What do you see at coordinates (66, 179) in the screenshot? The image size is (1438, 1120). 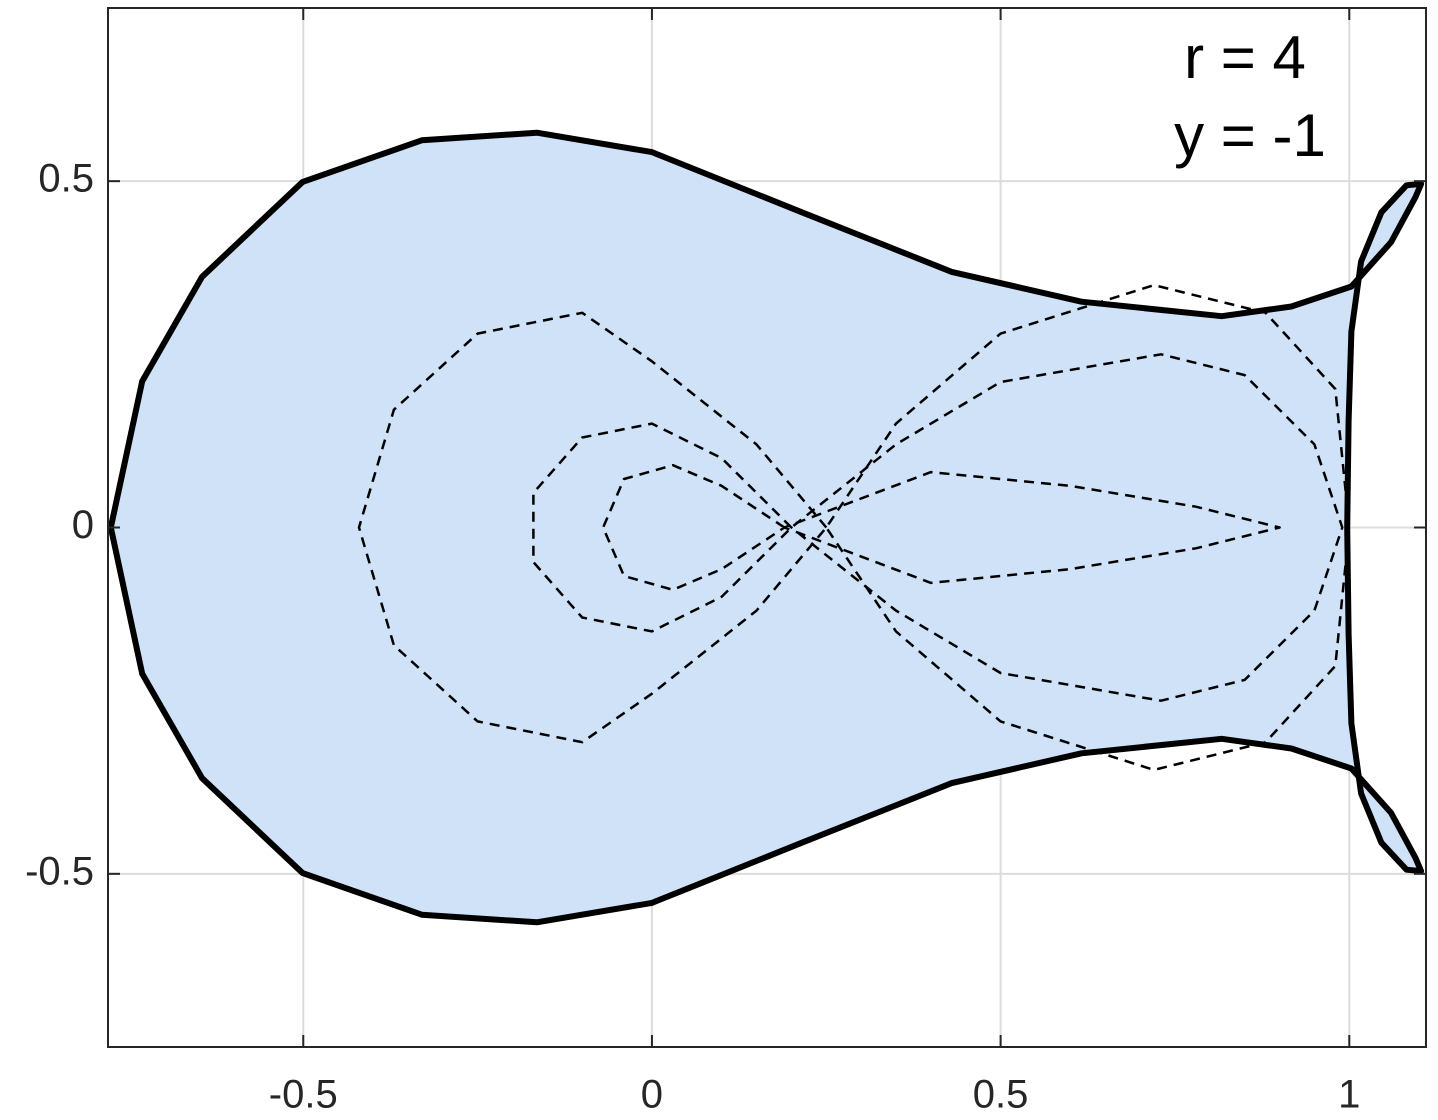 I see `y-tick-label: 0.5` at bounding box center [66, 179].